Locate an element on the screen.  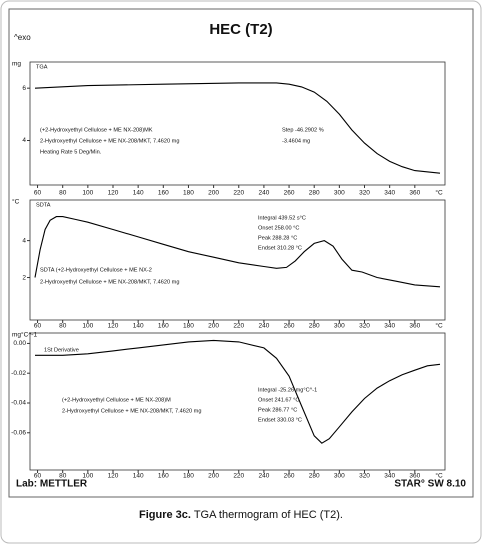
caption-label: Figure 3c. is located at coordinates (165, 515).